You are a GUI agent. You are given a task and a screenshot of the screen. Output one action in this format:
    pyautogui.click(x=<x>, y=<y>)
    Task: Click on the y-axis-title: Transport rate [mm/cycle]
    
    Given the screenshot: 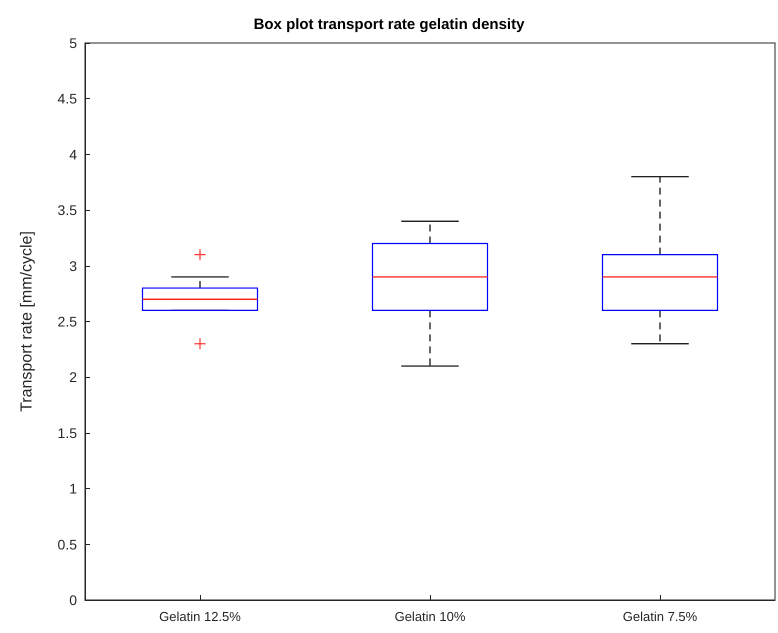 What is the action you would take?
    pyautogui.click(x=27, y=321)
    